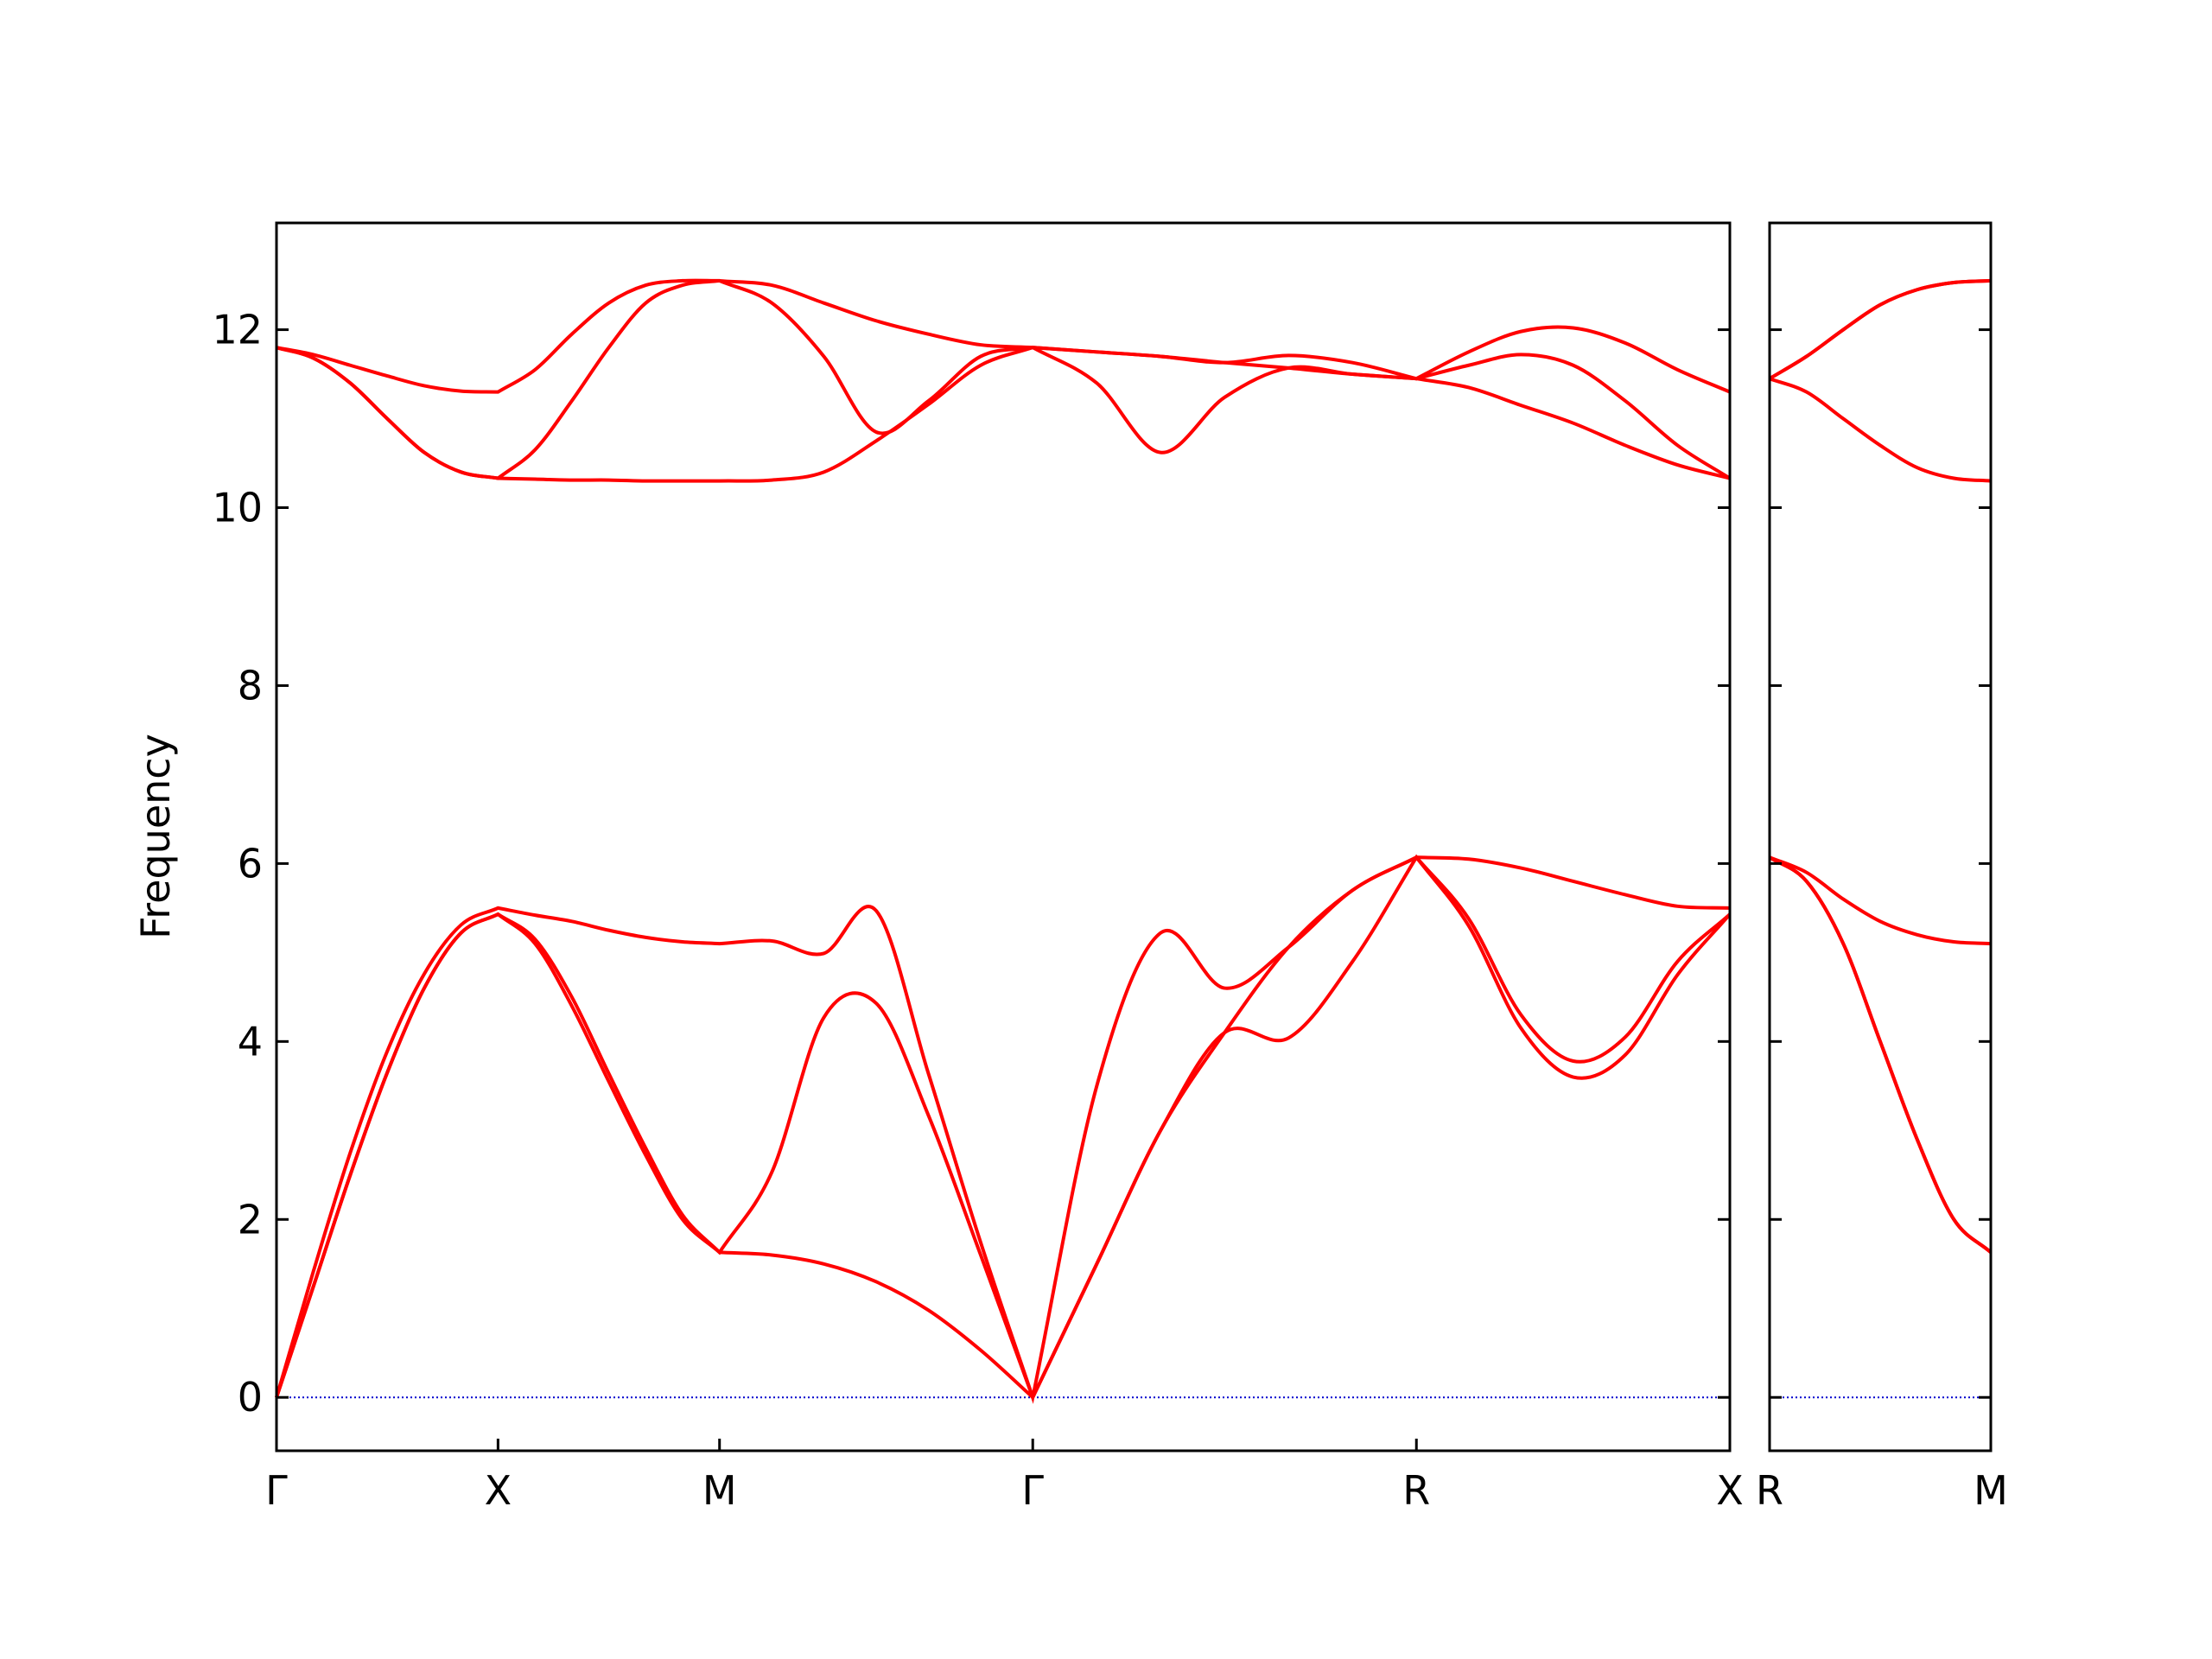  What do you see at coordinates (250, 685) in the screenshot?
I see `y-tick-label: 8` at bounding box center [250, 685].